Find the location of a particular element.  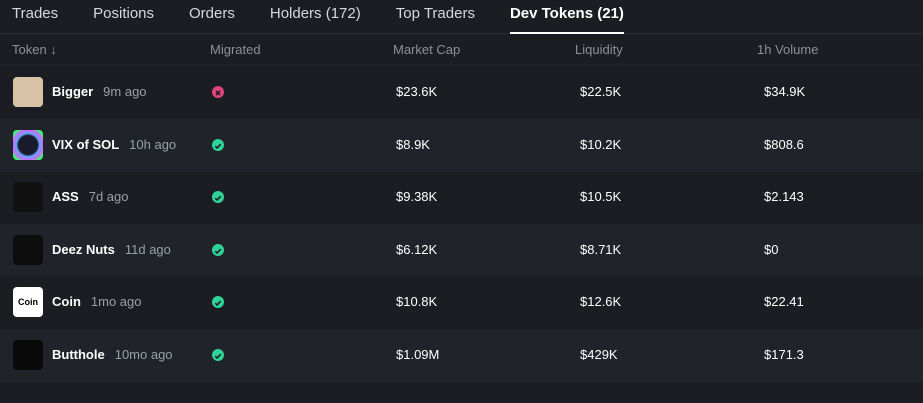

volume: $22.41 is located at coordinates (784, 301).